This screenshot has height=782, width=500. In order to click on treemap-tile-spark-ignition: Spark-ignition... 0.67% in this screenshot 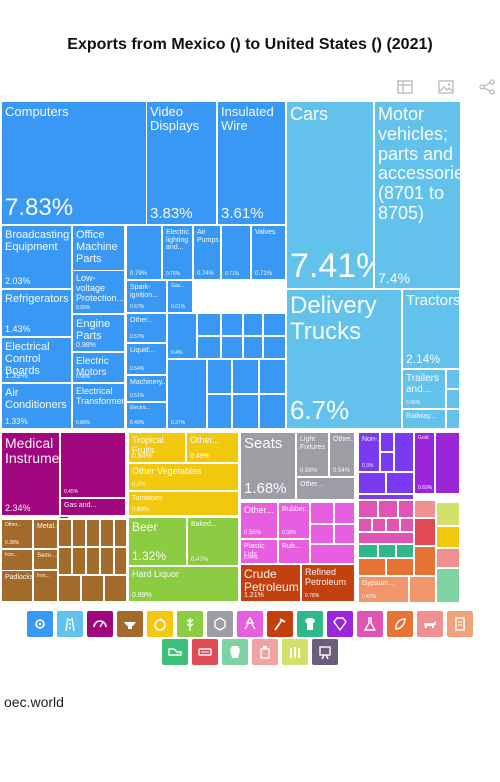, I will do `click(146, 296)`.